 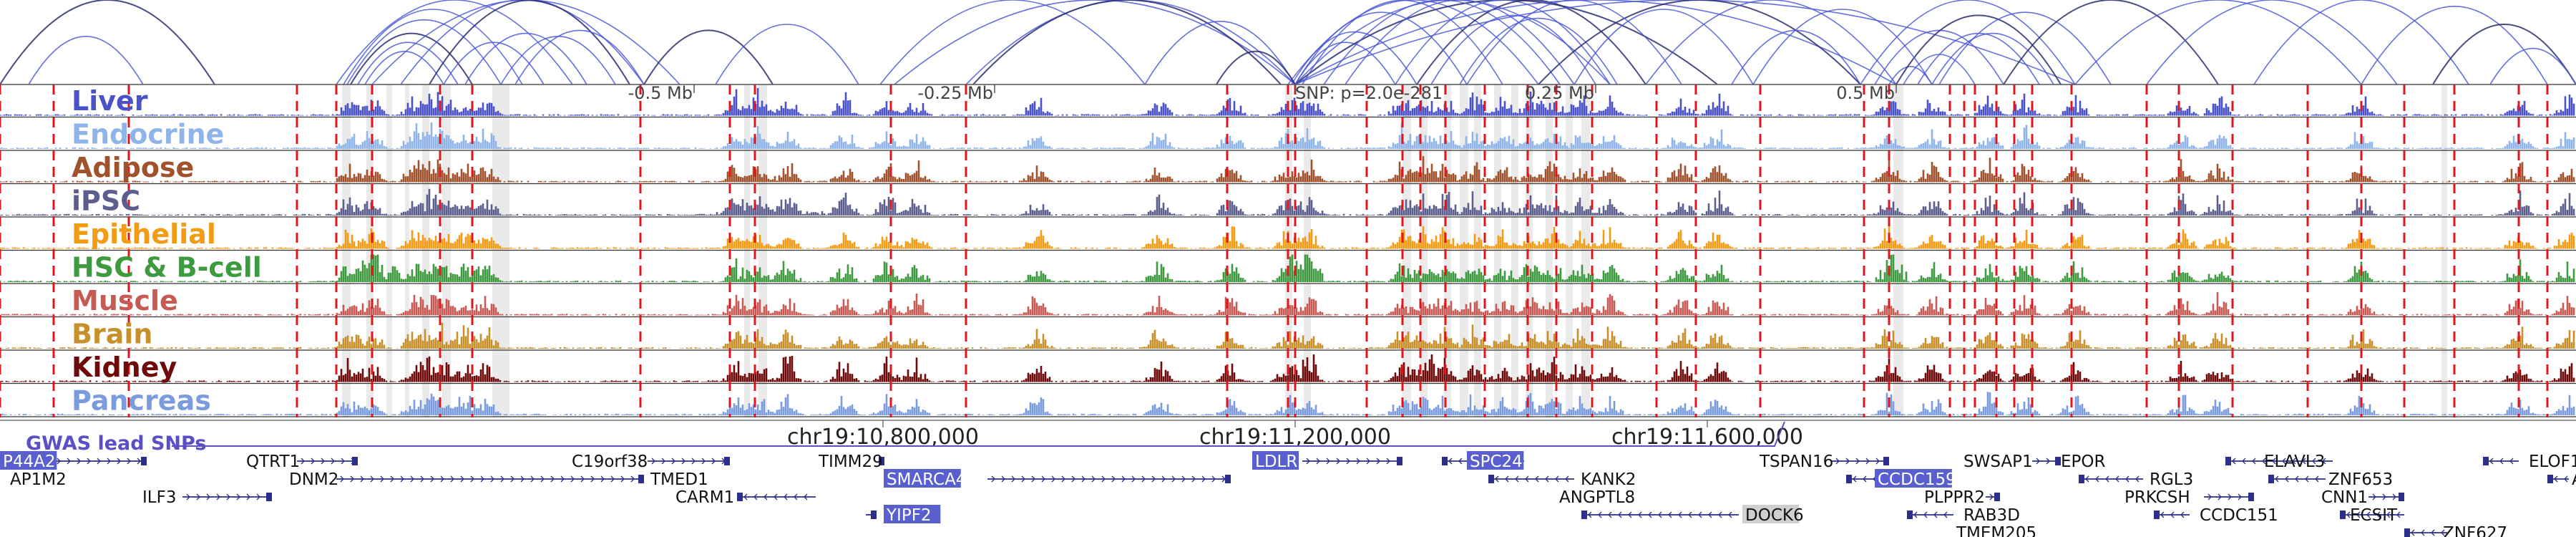 I want to click on gene-tspan16: TSPAN16, so click(x=1824, y=462).